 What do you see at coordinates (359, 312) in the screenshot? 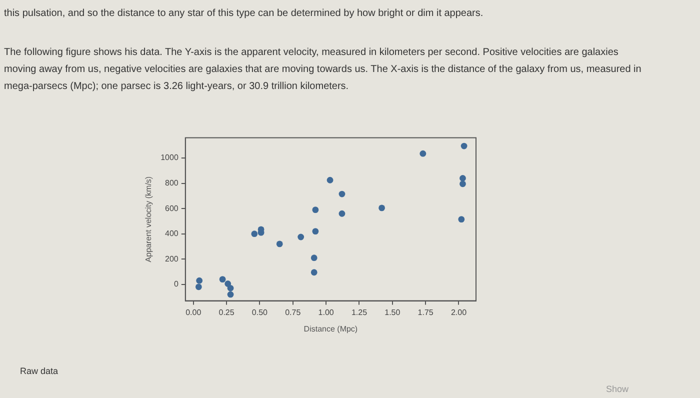
I see `x-tick-label: 1.25` at bounding box center [359, 312].